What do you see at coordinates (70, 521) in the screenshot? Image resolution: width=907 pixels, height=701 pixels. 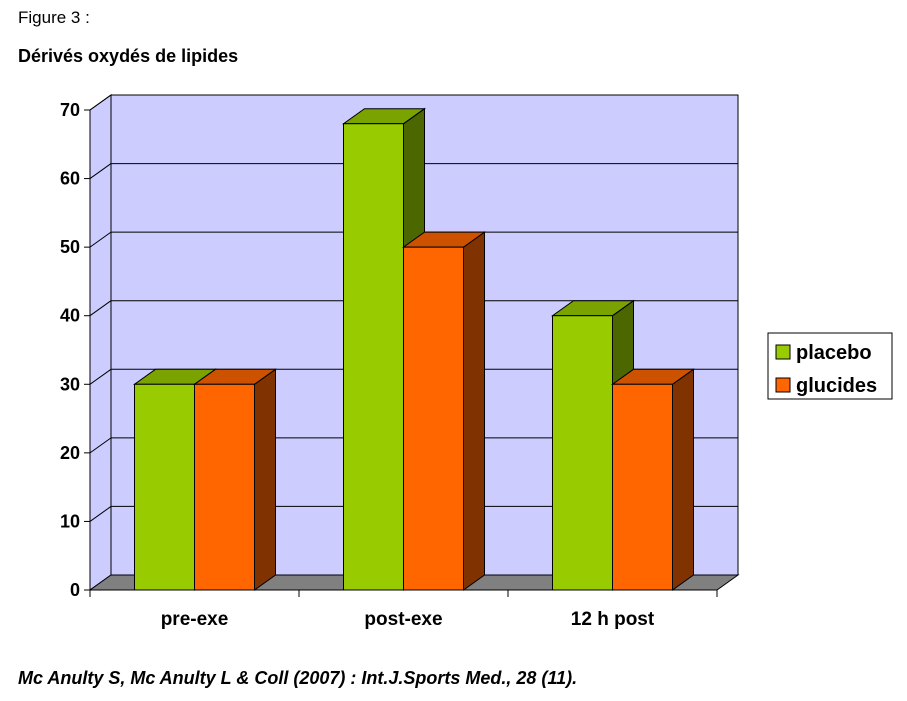 I see `y-tick-label: 10` at bounding box center [70, 521].